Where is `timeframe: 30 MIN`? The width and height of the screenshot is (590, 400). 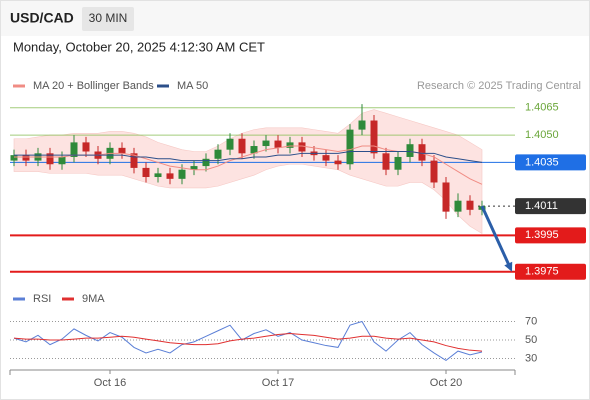 timeframe: 30 MIN is located at coordinates (108, 18).